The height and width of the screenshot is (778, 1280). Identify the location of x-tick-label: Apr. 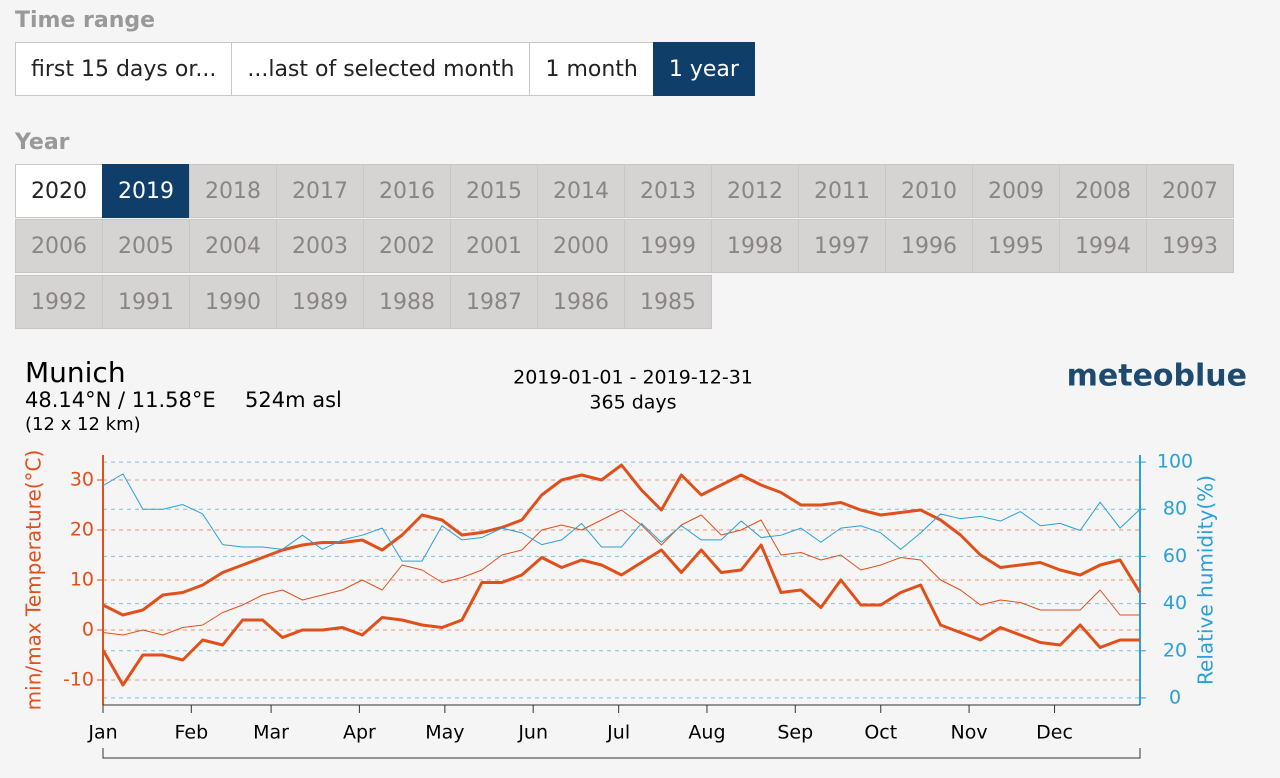
(359, 733).